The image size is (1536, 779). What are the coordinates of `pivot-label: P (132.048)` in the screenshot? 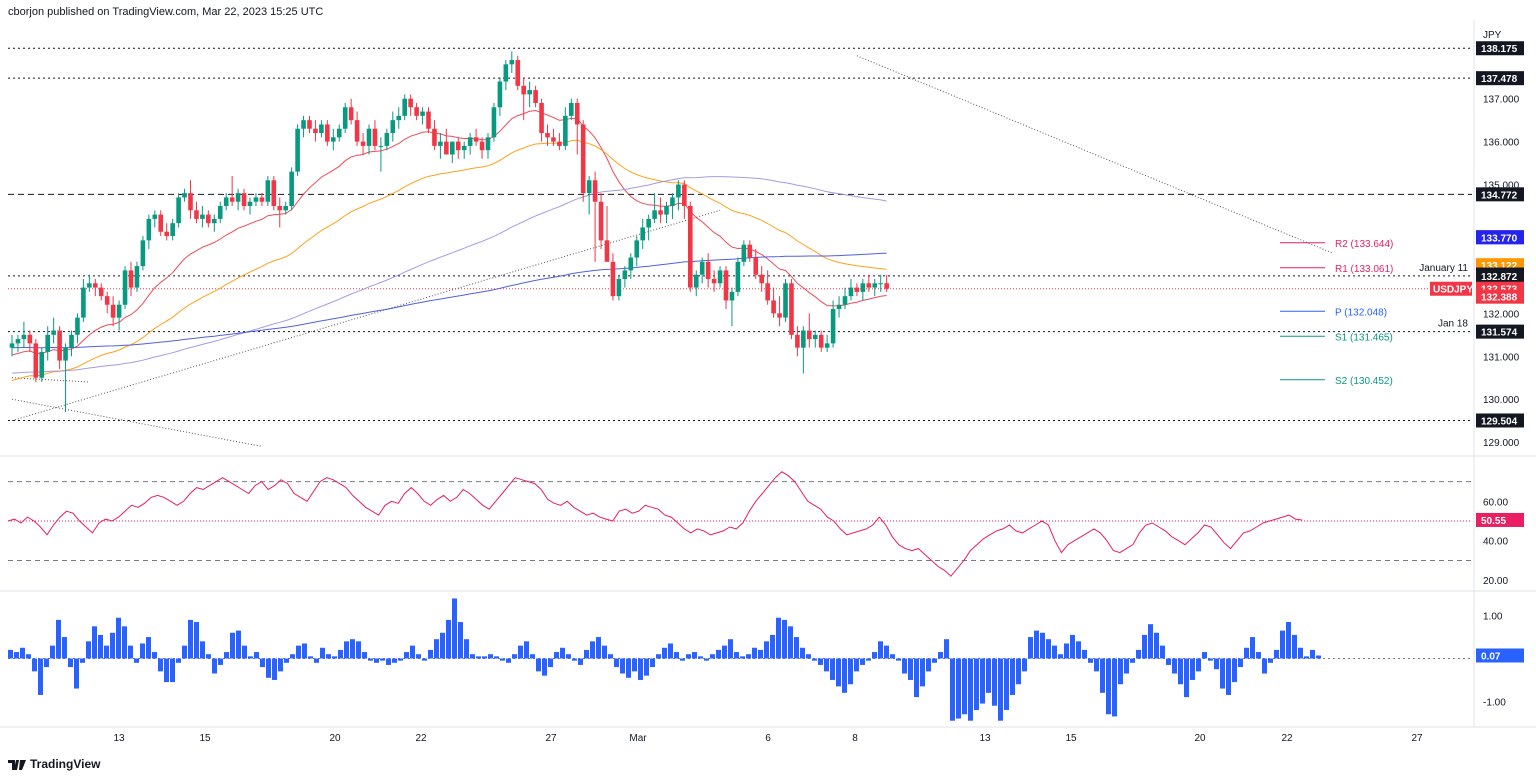 It's located at (1361, 312).